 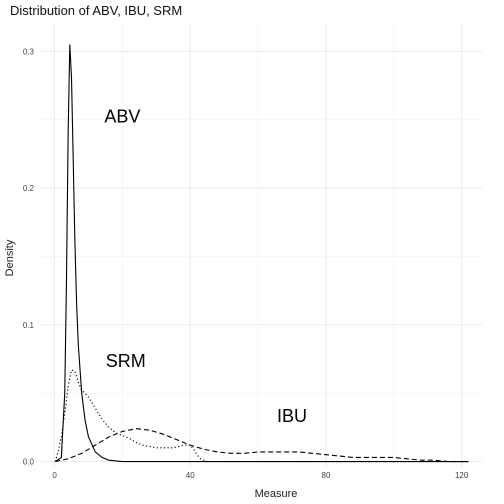 I want to click on annotation-abv: ABV, so click(x=122, y=116).